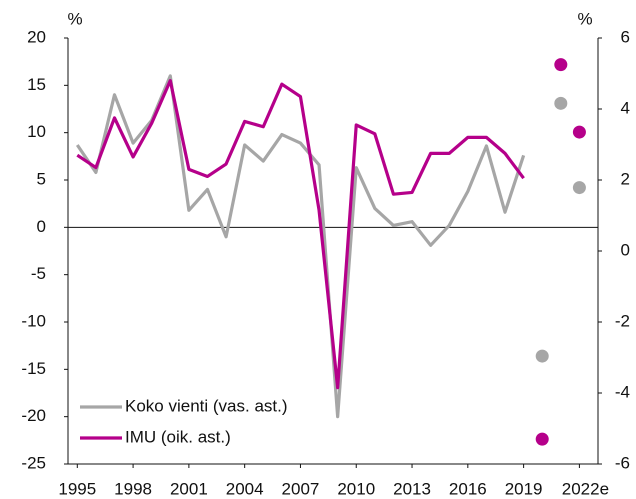  What do you see at coordinates (41, 178) in the screenshot?
I see `y-tick-label: 5` at bounding box center [41, 178].